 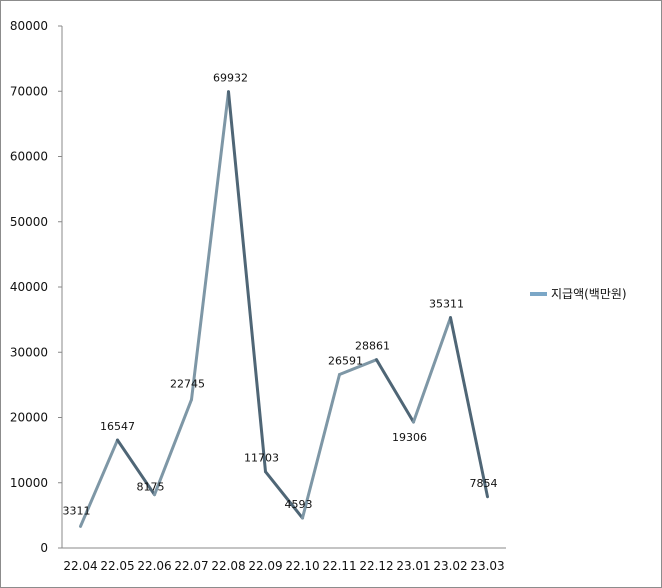 What do you see at coordinates (446, 304) in the screenshot?
I see `data-label: 35311` at bounding box center [446, 304].